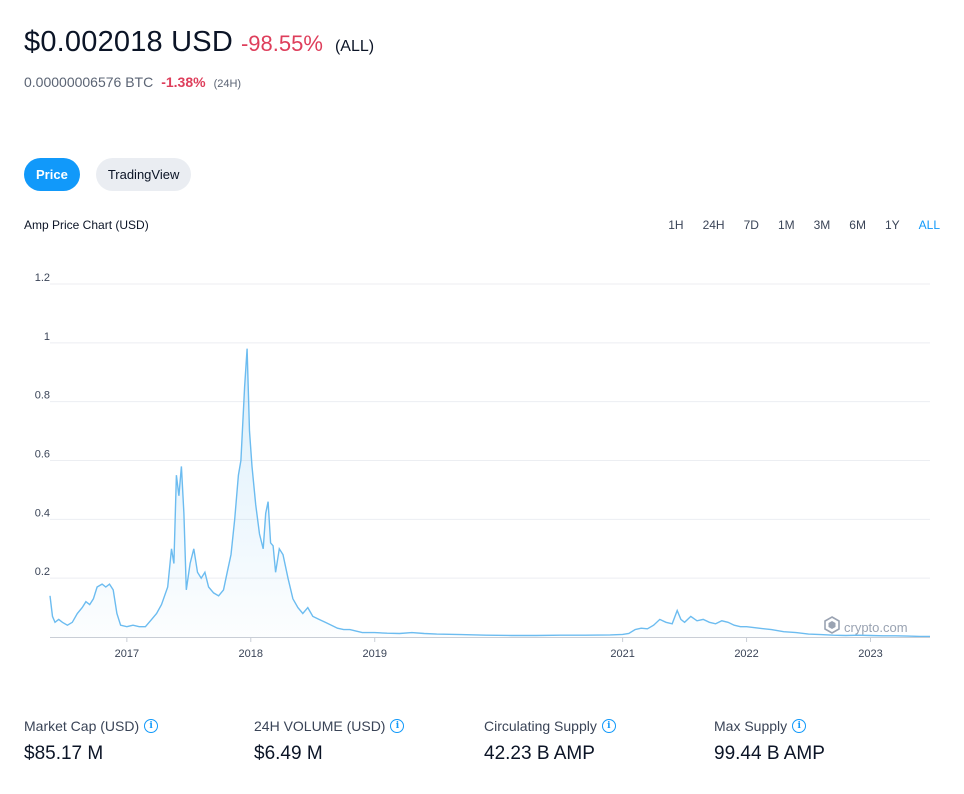  I want to click on stat-circulating-supply: Circulating Supply i 42.23 B AMP, so click(599, 741).